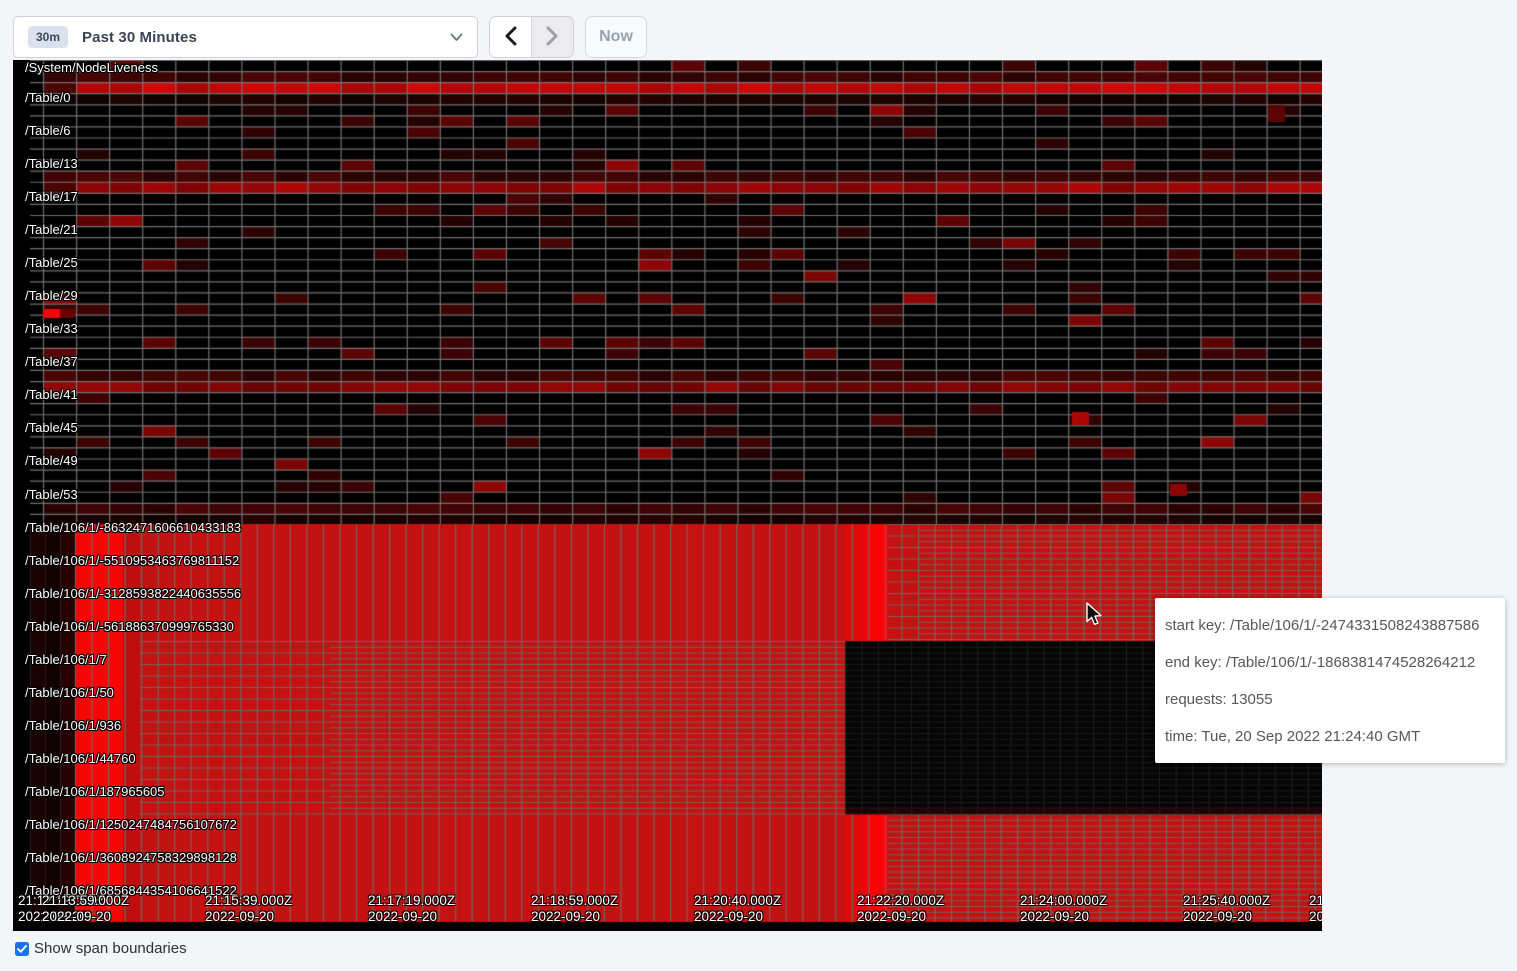 The height and width of the screenshot is (971, 1517). I want to click on tick-time: 21:24:00.000Z, so click(1064, 900).